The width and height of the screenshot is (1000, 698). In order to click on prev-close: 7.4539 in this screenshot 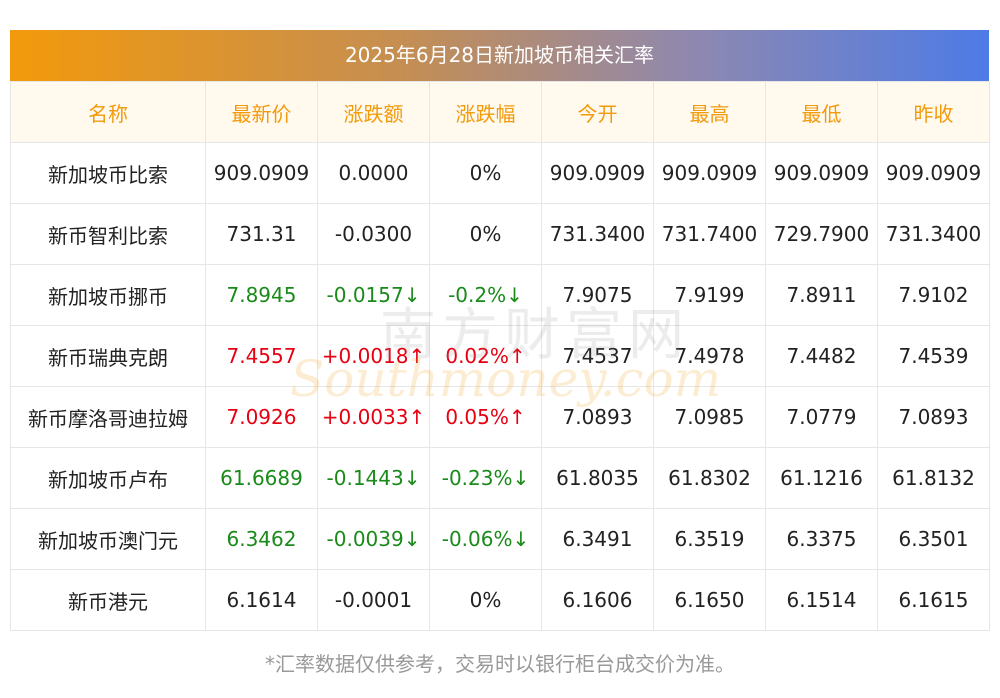, I will do `click(933, 356)`.